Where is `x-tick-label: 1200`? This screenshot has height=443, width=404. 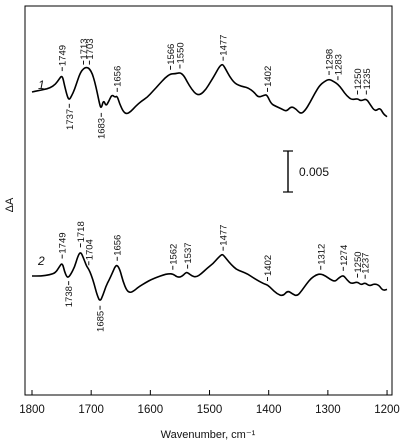 x-tick-label: 1200 is located at coordinates (387, 410).